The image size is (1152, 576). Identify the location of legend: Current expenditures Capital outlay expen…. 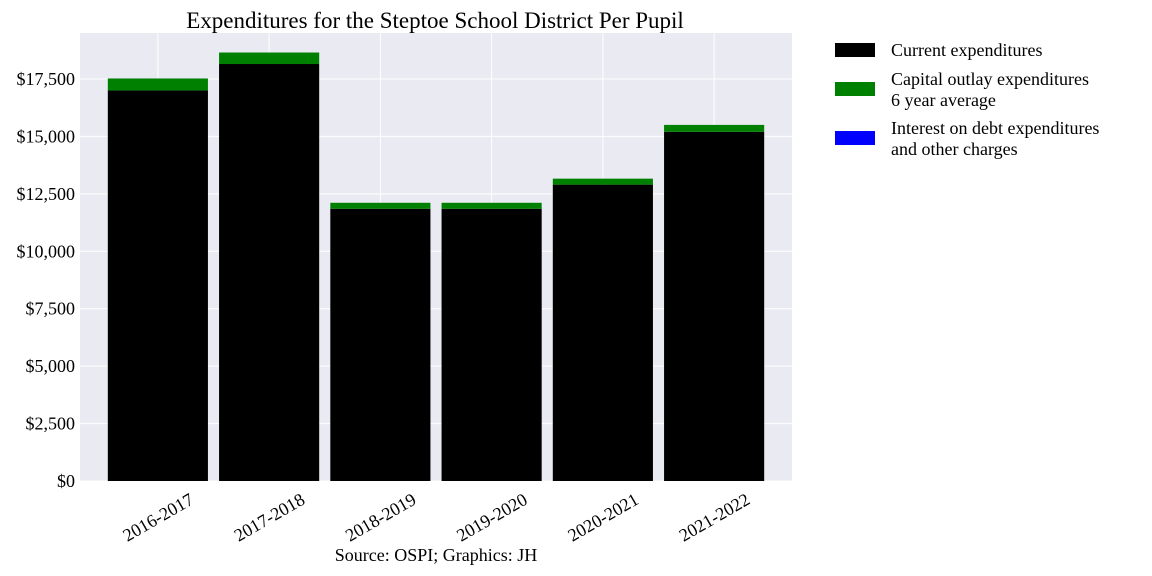
(967, 99).